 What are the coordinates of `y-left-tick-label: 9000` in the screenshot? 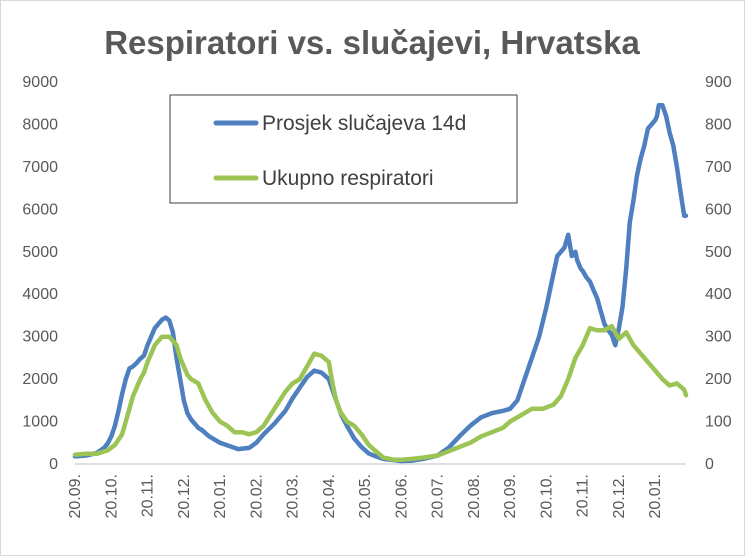 It's located at (40, 82).